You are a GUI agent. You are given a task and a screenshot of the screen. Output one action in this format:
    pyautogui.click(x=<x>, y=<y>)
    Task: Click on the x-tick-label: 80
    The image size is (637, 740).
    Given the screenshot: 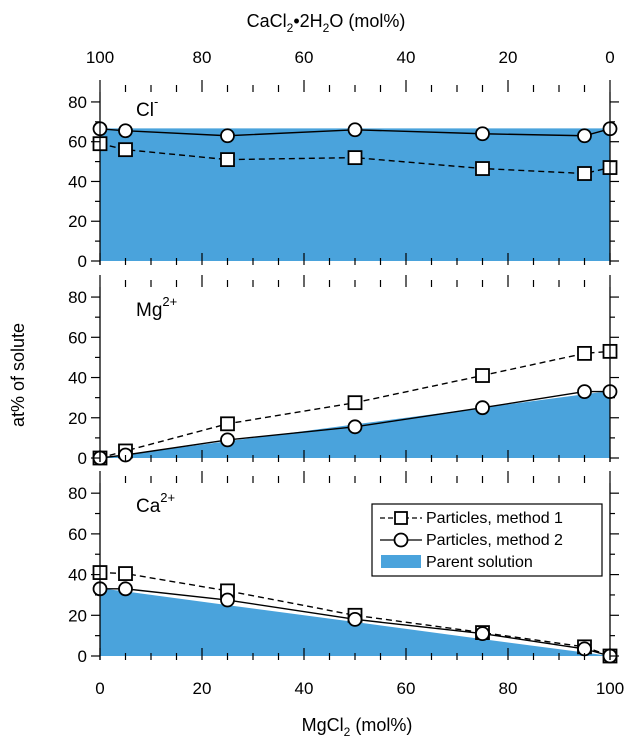 What is the action you would take?
    pyautogui.click(x=508, y=688)
    